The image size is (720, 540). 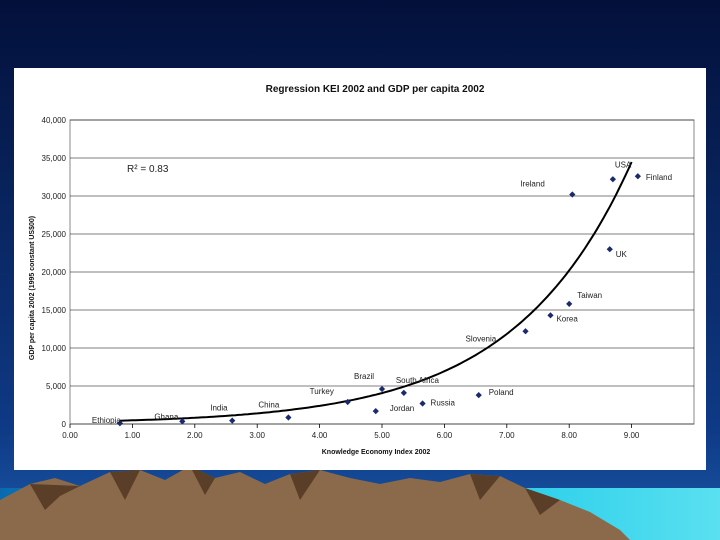 What do you see at coordinates (54, 196) in the screenshot?
I see `y-tick-label: 30,000` at bounding box center [54, 196].